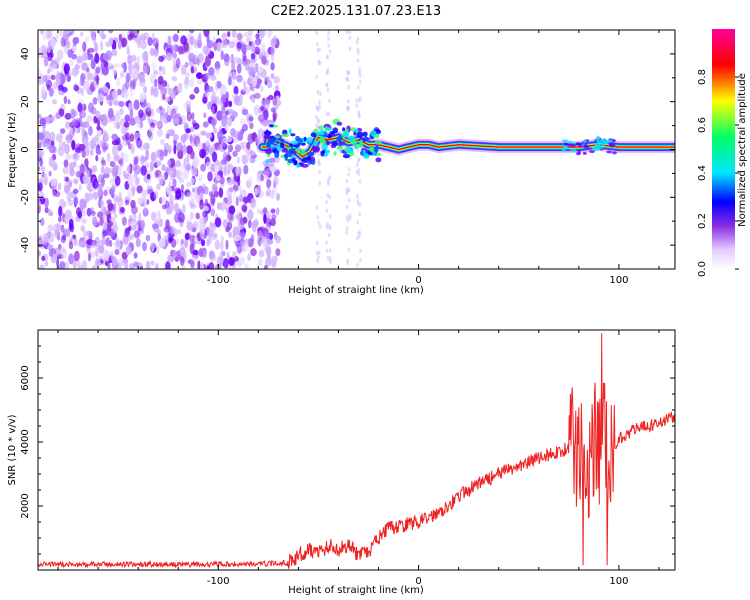 This screenshot has height=600, width=750. Describe the element at coordinates (25, 245) in the screenshot. I see `y-tick-label: -40` at that location.